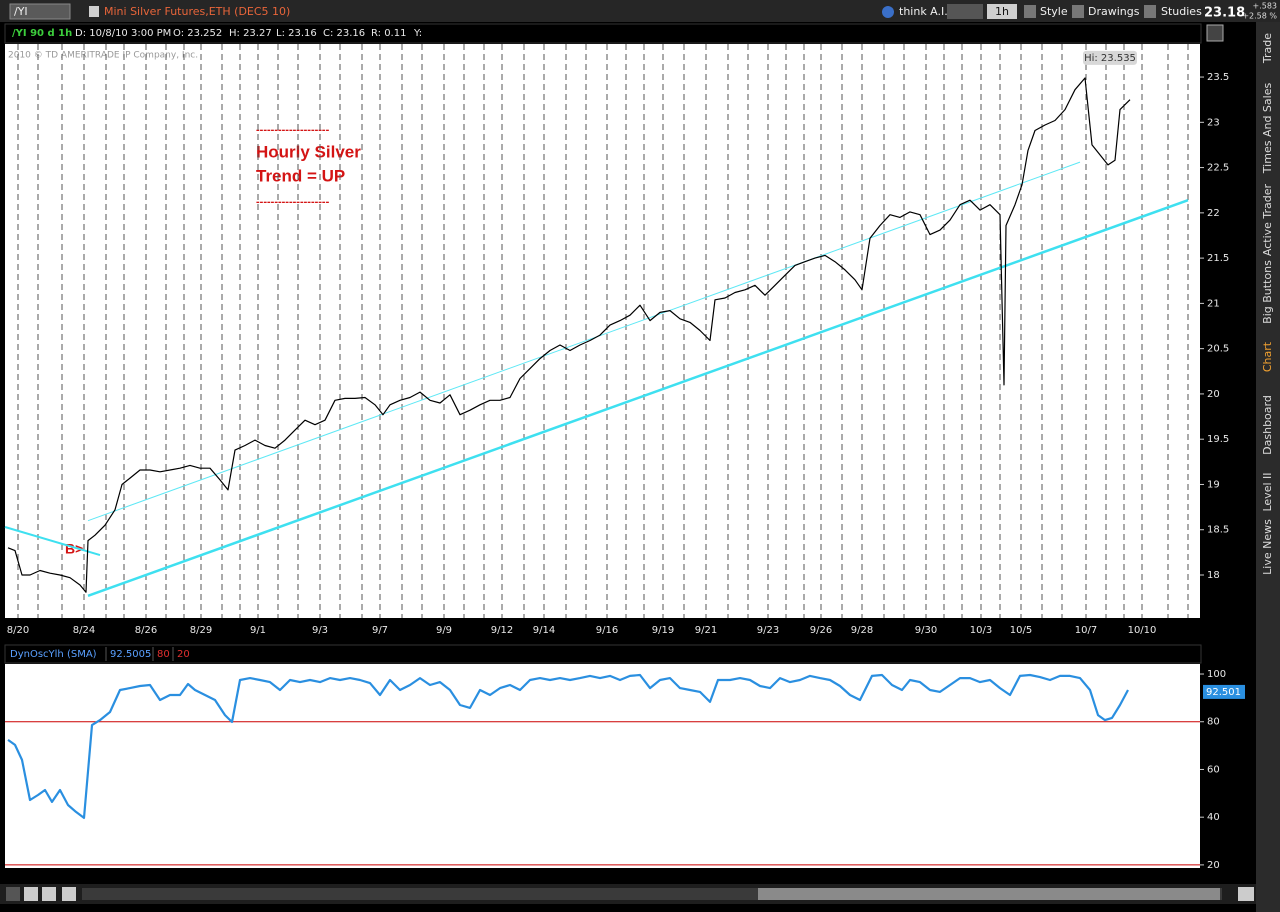  I want to click on y-tick-label: 40, so click(1213, 817).